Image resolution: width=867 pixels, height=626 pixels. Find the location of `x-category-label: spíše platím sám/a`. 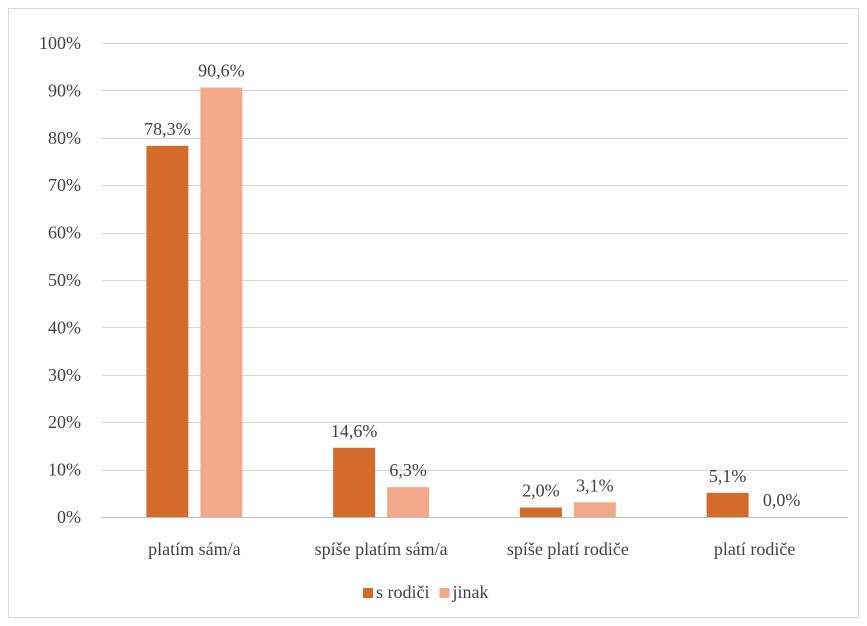

x-category-label: spíše platím sám/a is located at coordinates (381, 549).